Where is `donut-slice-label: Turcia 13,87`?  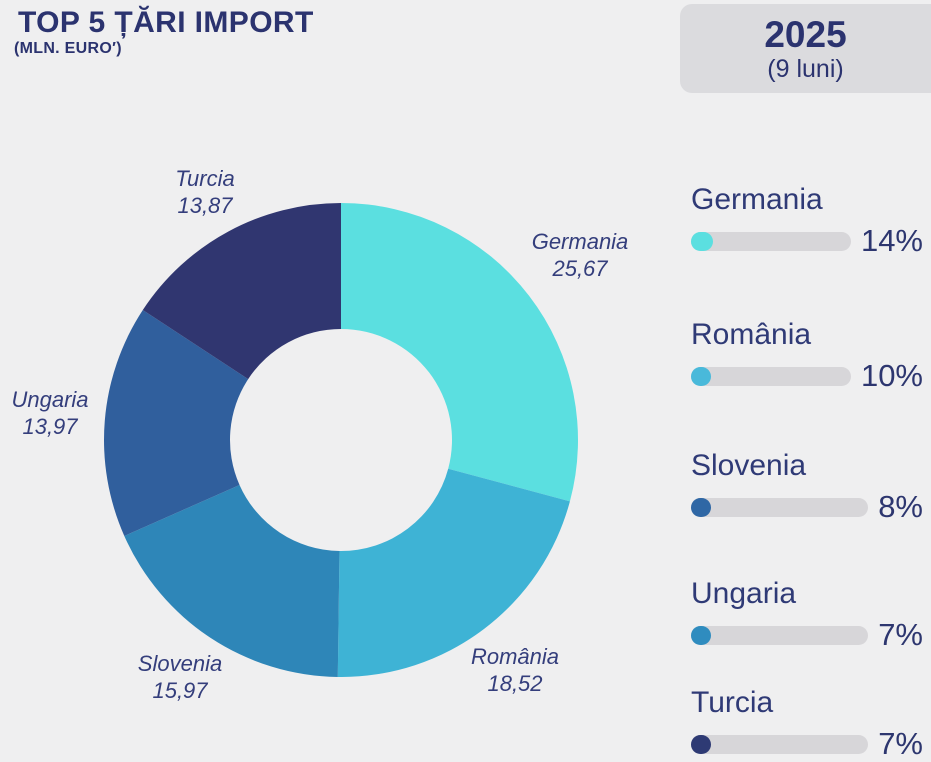 donut-slice-label: Turcia 13,87 is located at coordinates (205, 192).